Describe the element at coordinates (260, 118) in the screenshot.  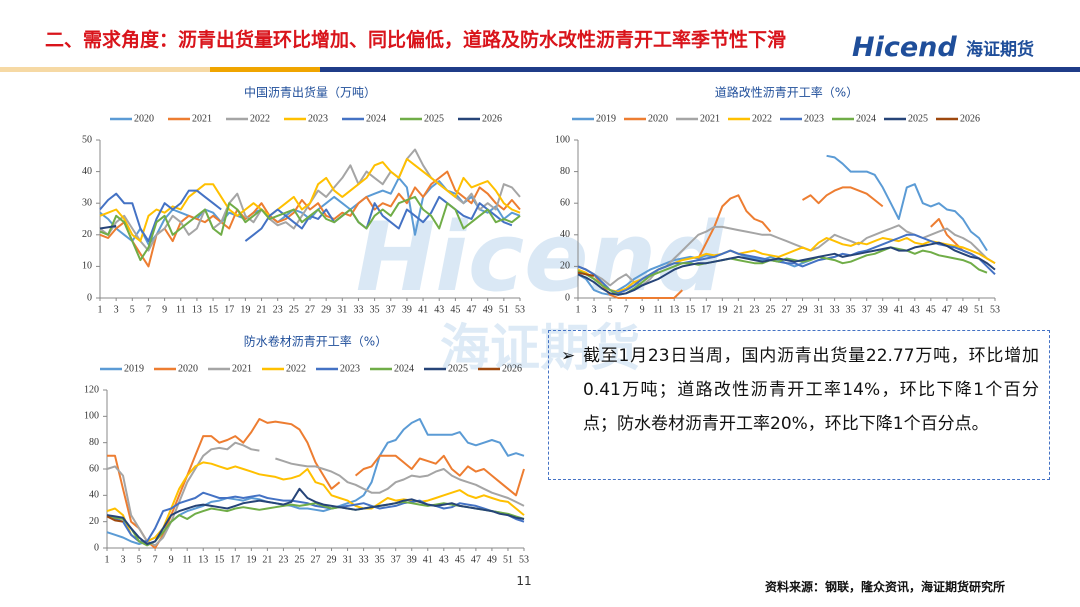
I see `legend-label: 2022` at that location.